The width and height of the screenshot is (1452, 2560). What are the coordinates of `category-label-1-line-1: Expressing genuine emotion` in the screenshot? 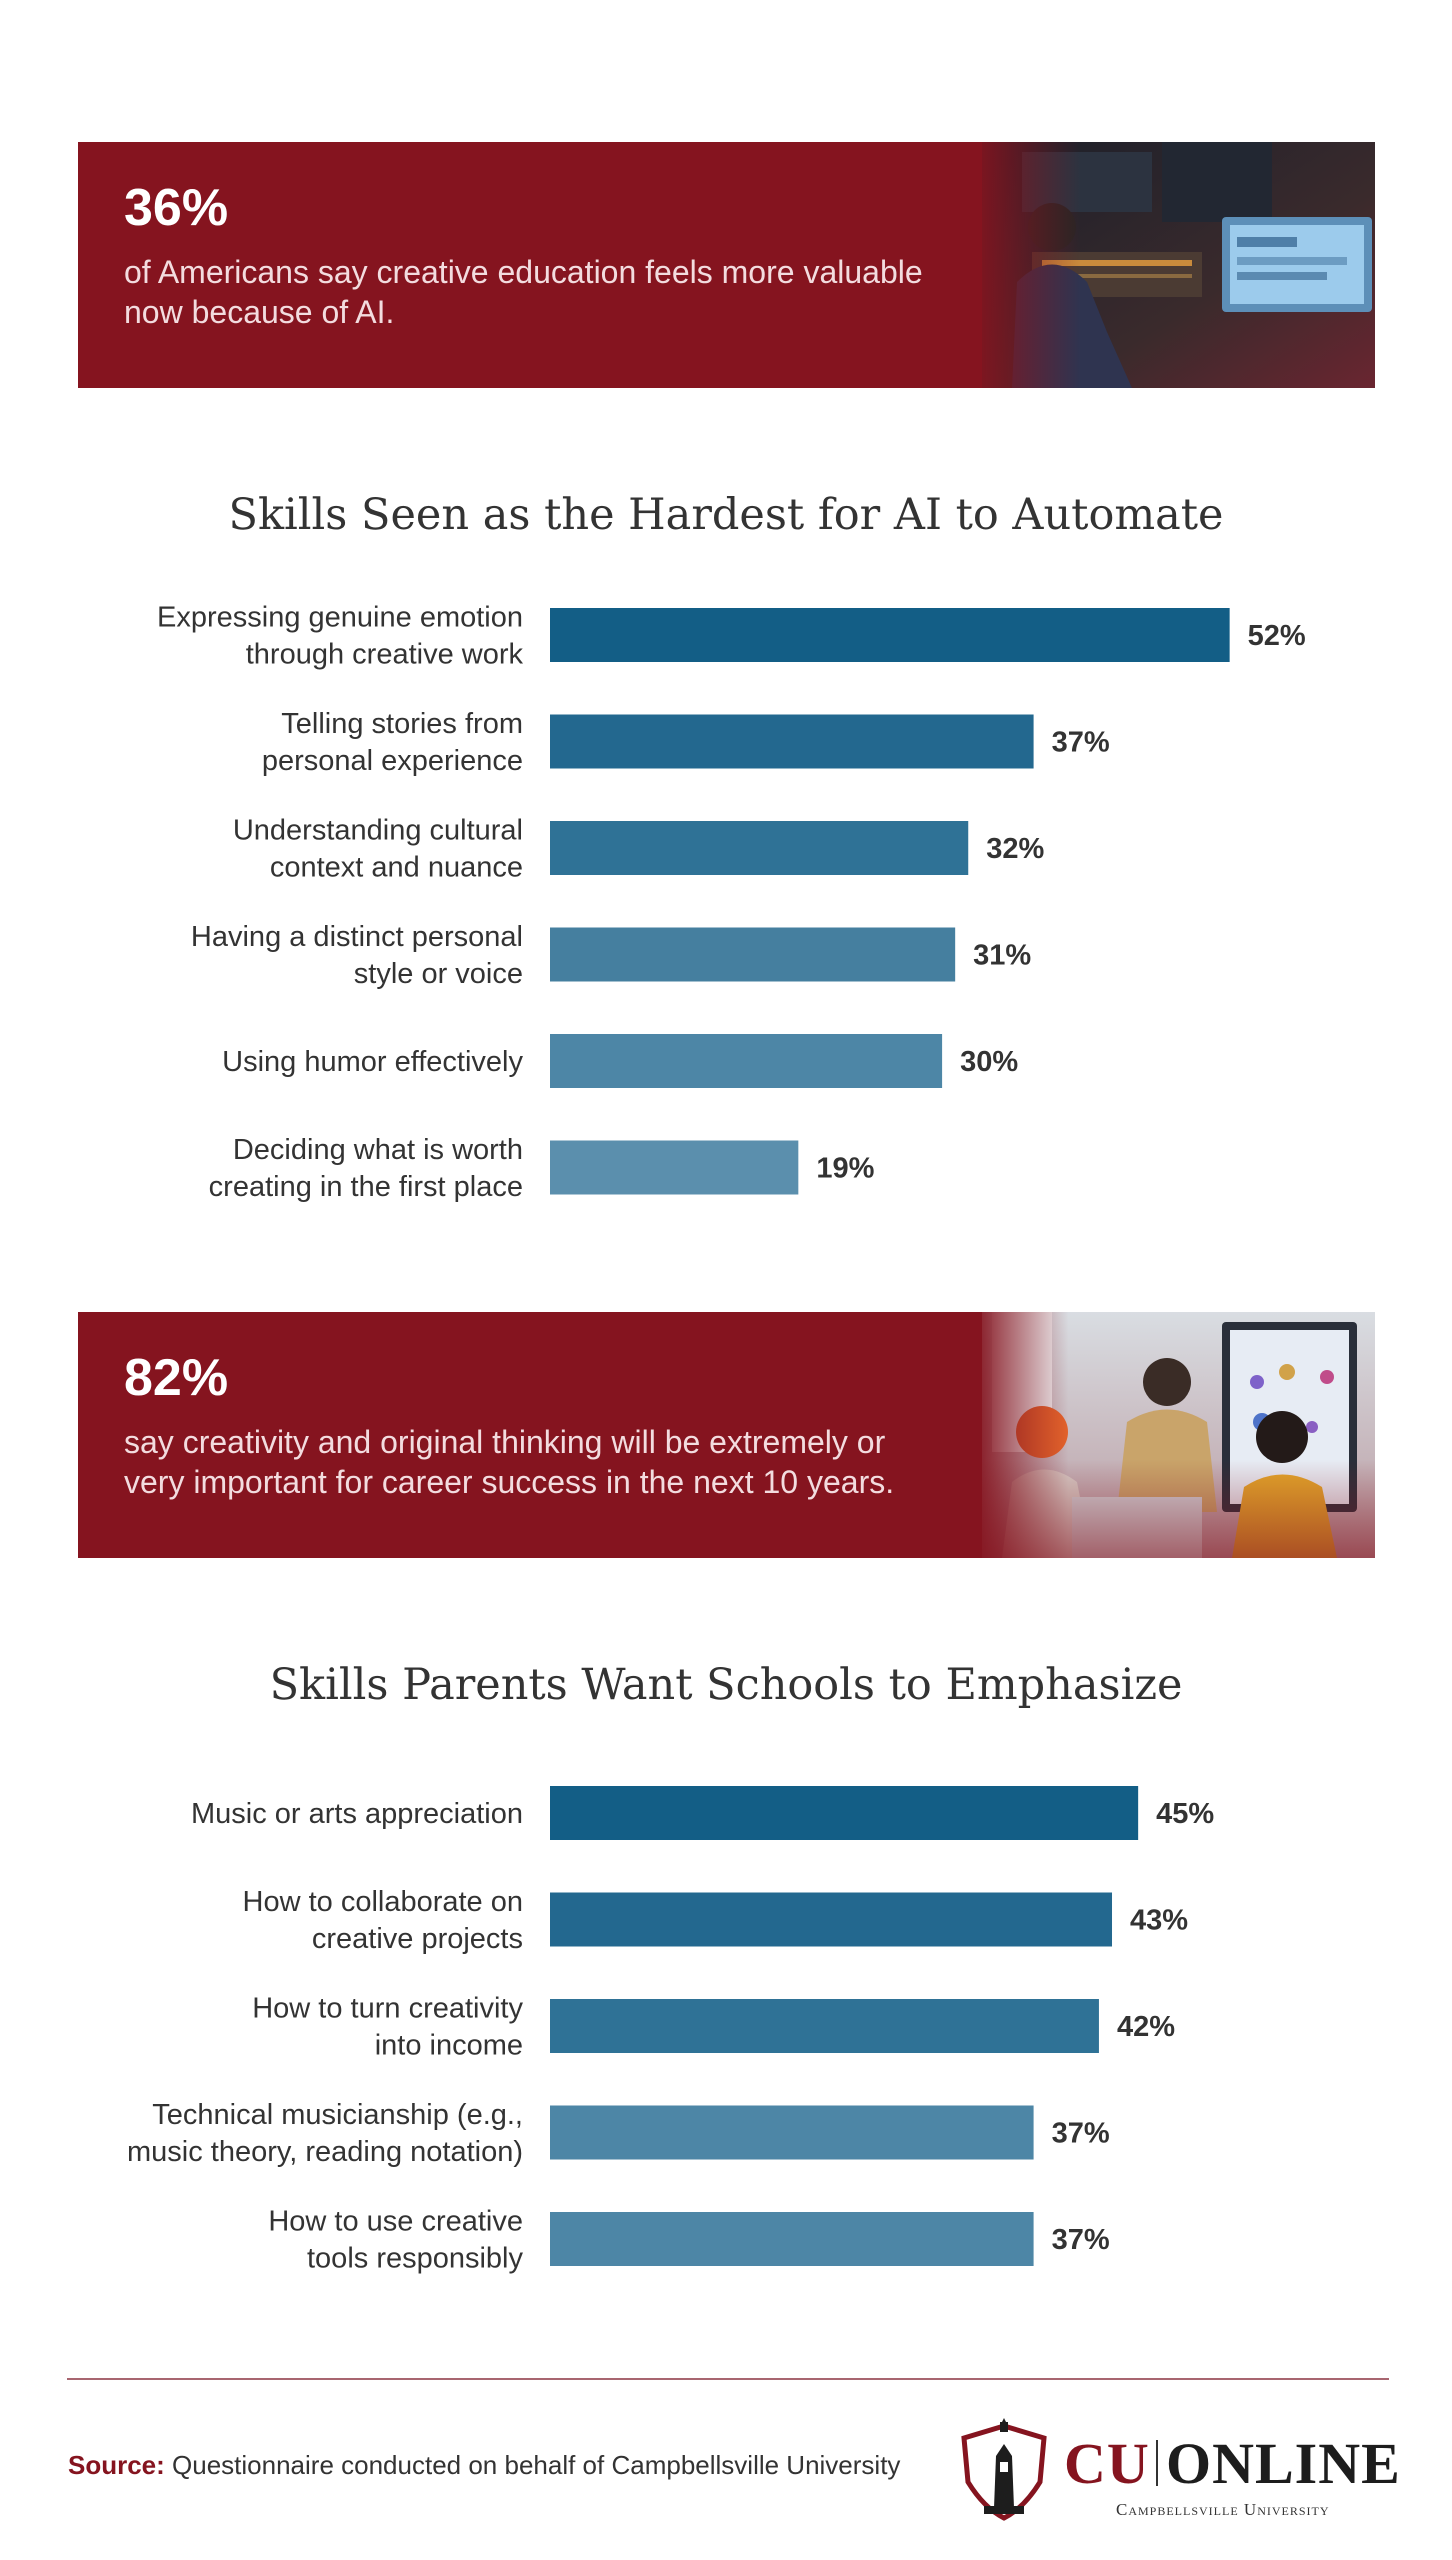 It's located at (340, 618).